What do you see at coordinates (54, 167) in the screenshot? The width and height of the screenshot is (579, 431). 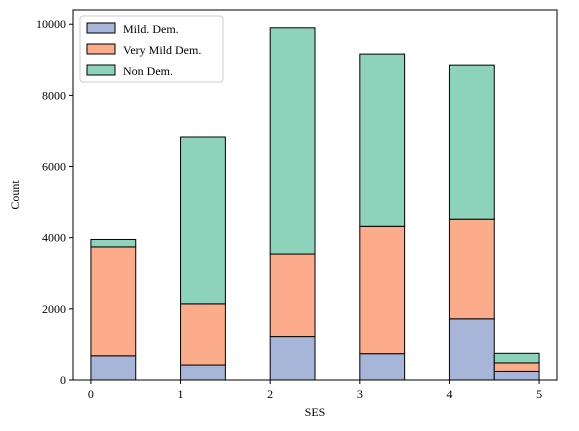 I see `y-tick-label: 6000` at bounding box center [54, 167].